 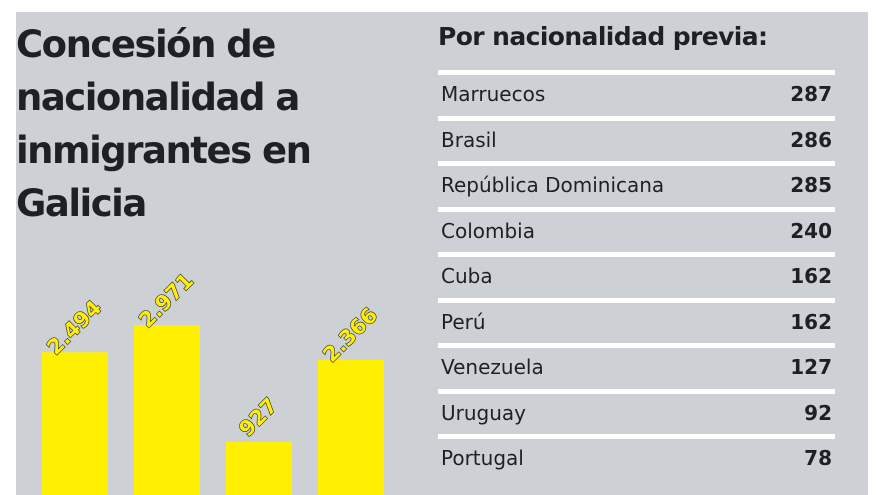 What do you see at coordinates (636, 92) in the screenshot?
I see `table-row: Marruecos 287` at bounding box center [636, 92].